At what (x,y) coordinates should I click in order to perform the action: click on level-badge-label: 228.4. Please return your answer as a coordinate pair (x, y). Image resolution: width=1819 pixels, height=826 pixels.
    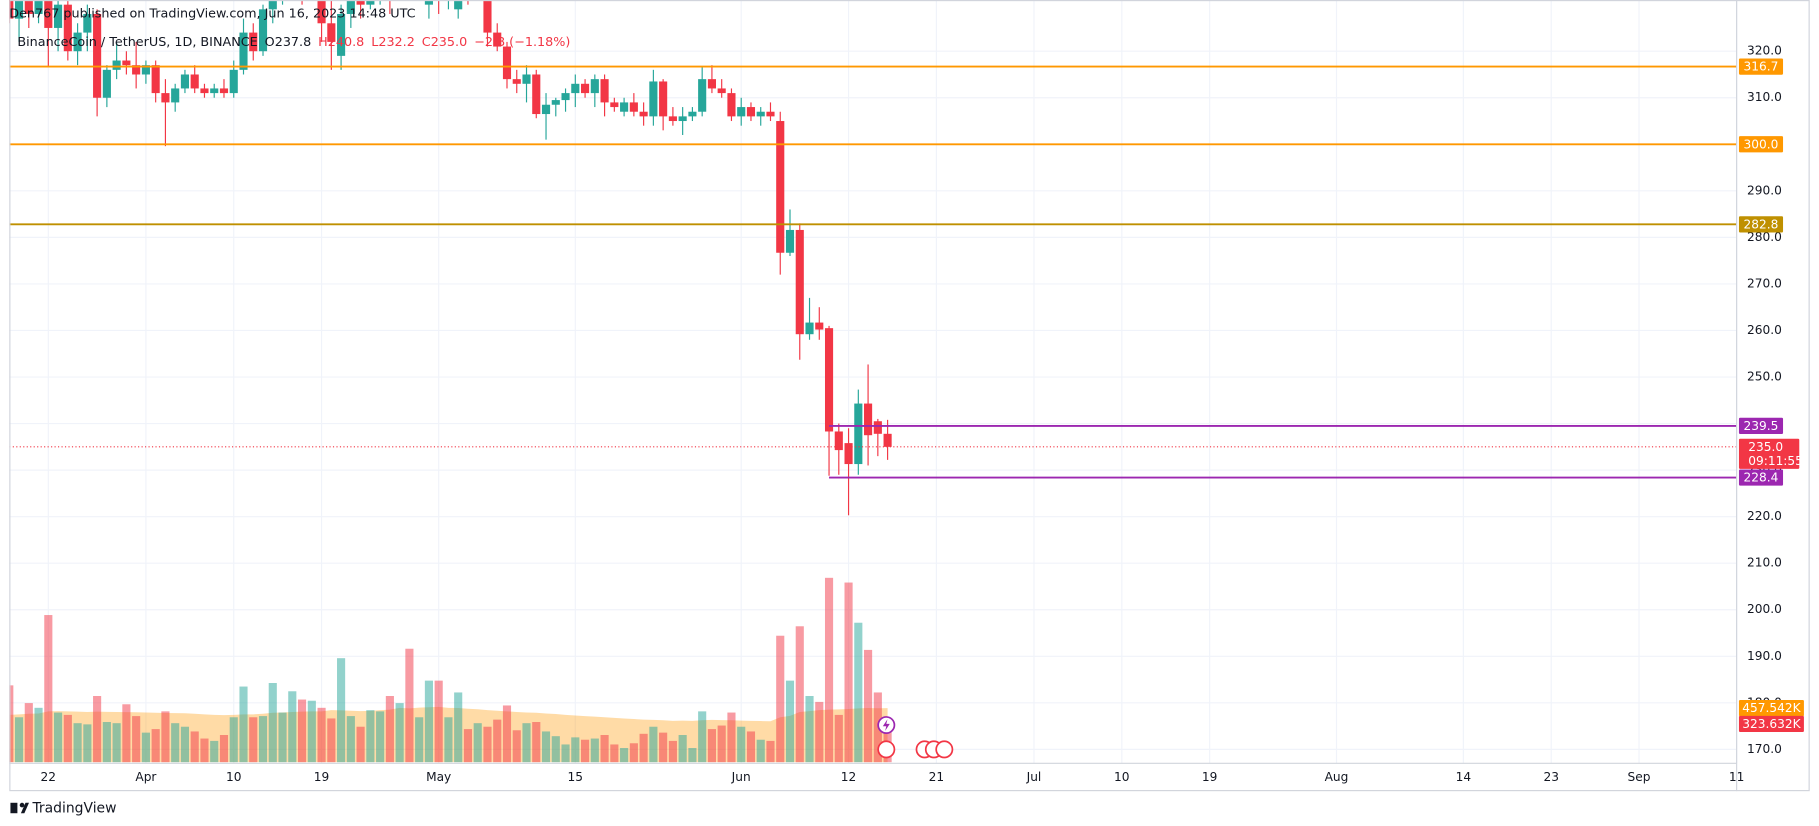
    Looking at the image, I should click on (1761, 478).